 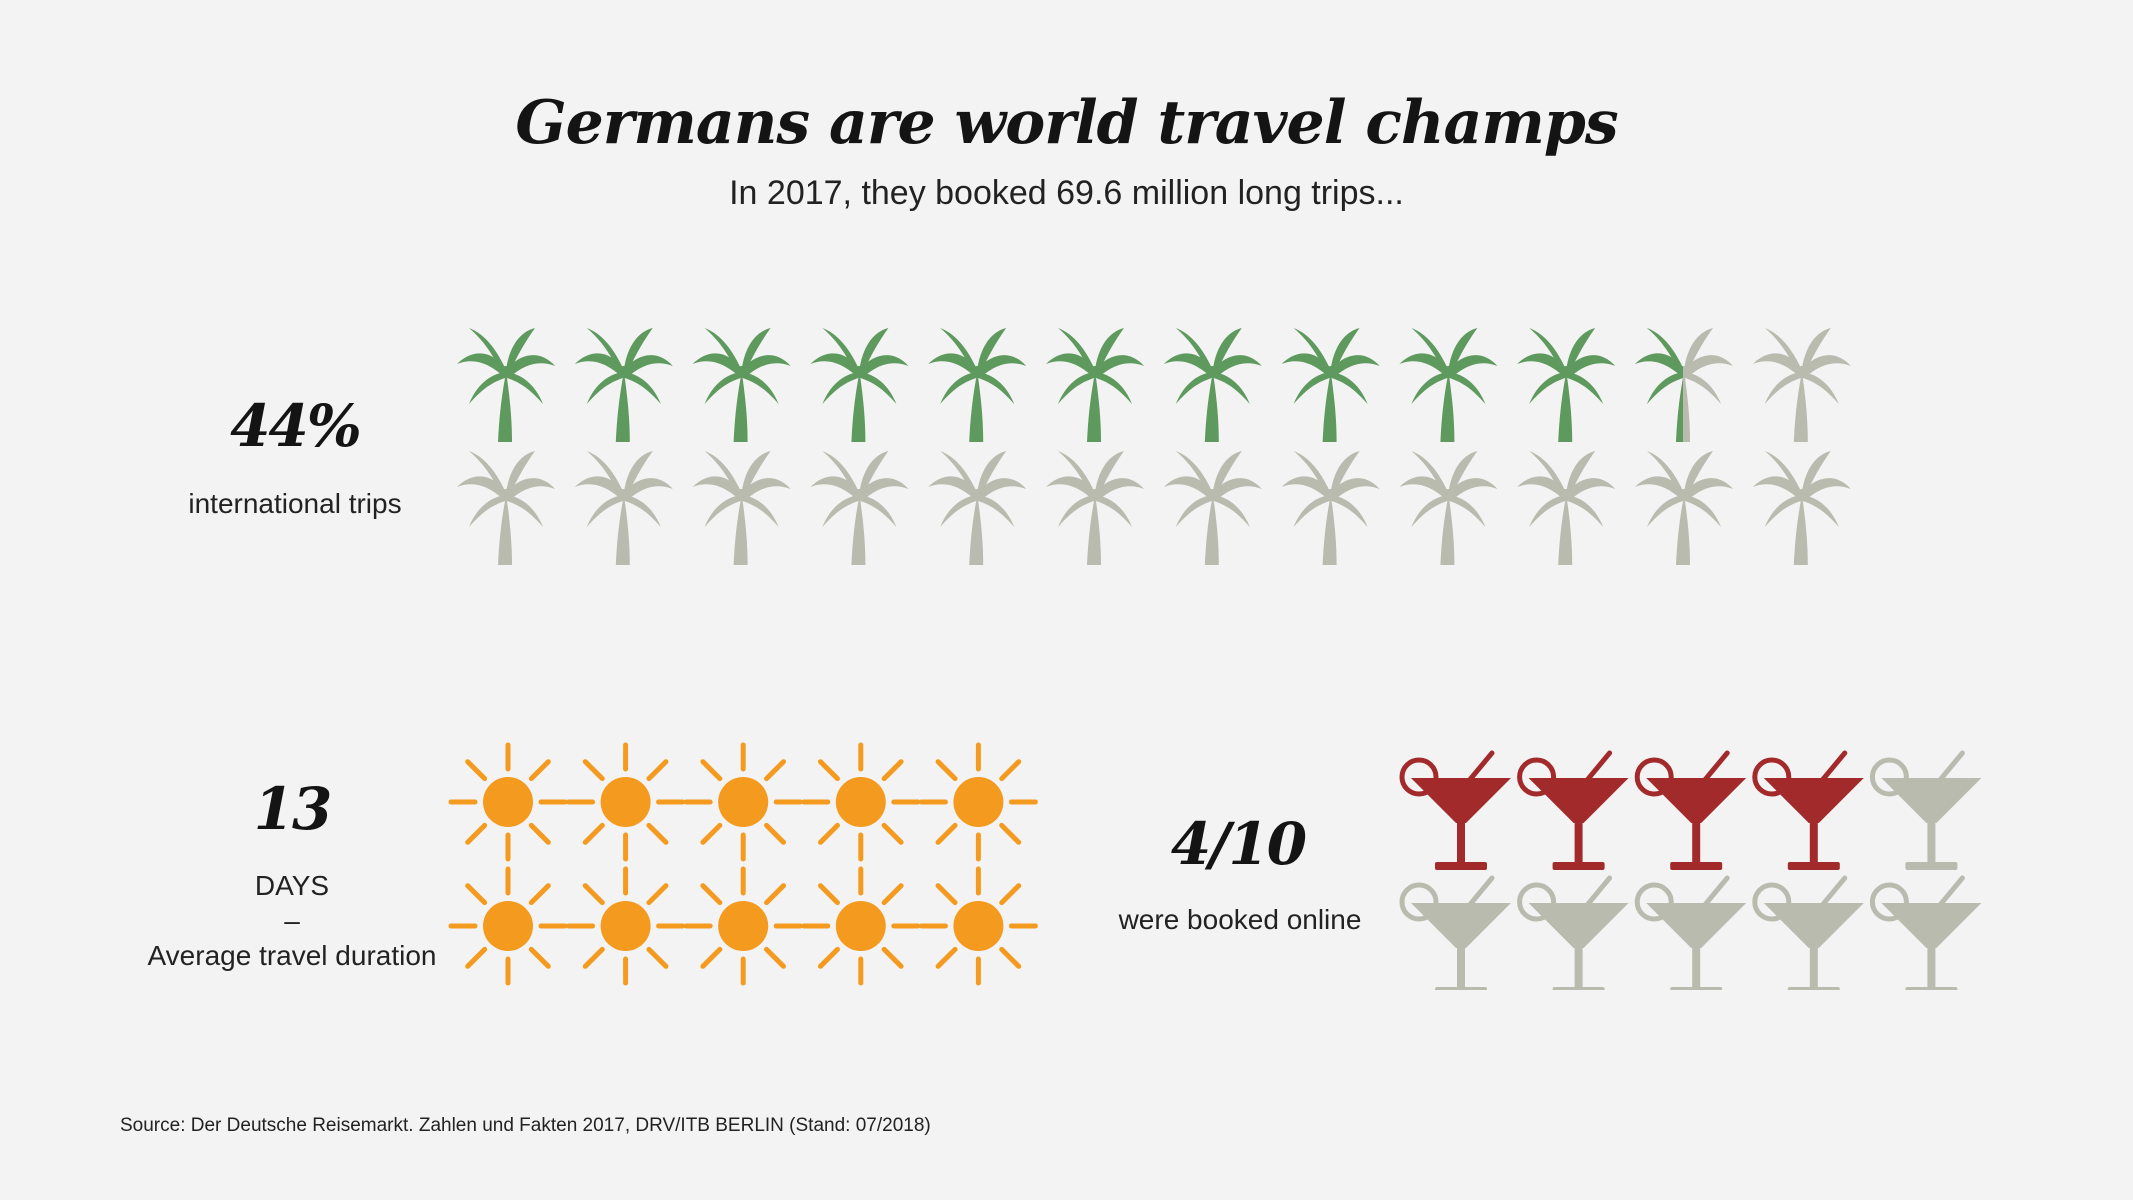 I want to click on palm-tree-icon-grid, so click(x=1154, y=446).